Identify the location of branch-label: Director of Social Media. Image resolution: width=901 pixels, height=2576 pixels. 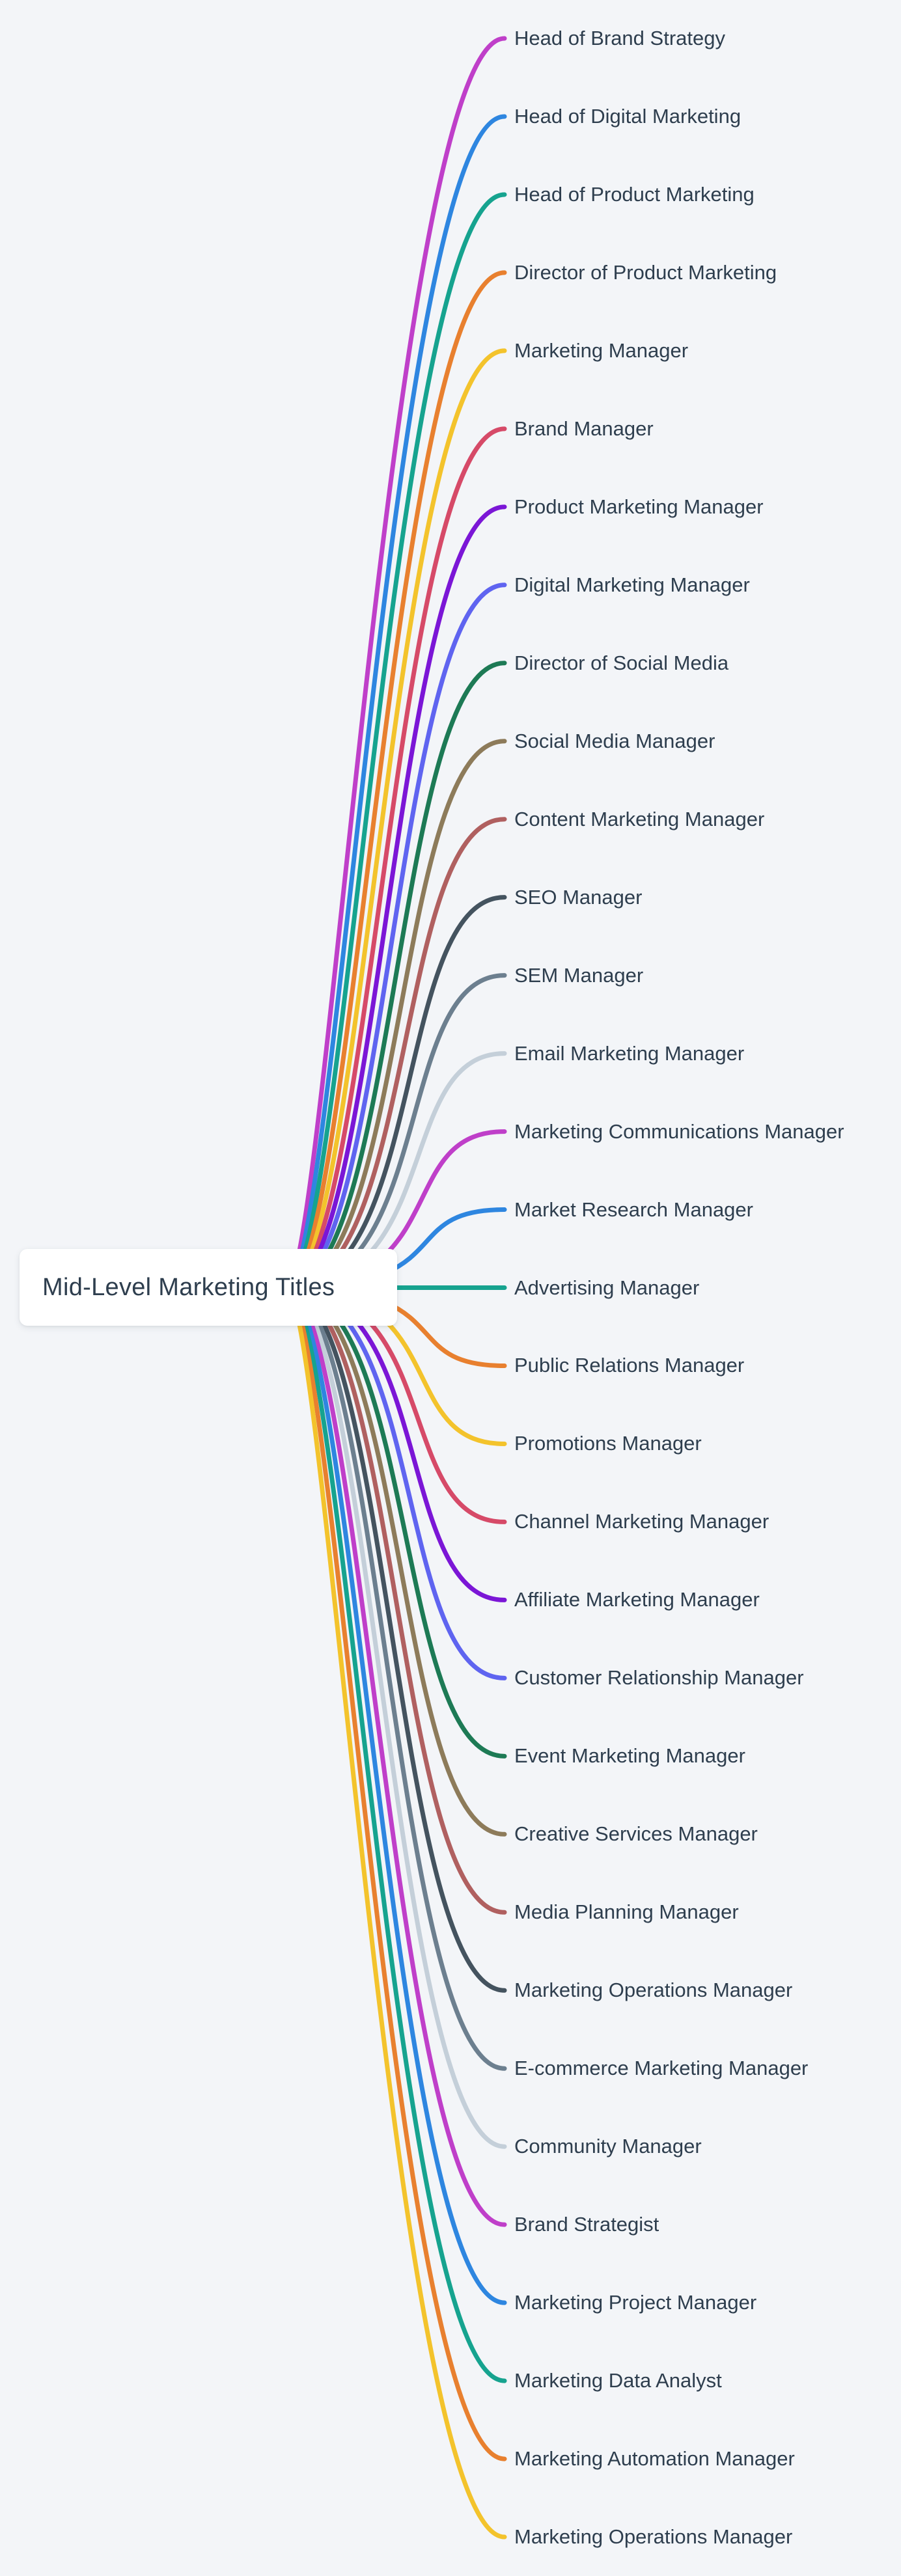
(621, 663).